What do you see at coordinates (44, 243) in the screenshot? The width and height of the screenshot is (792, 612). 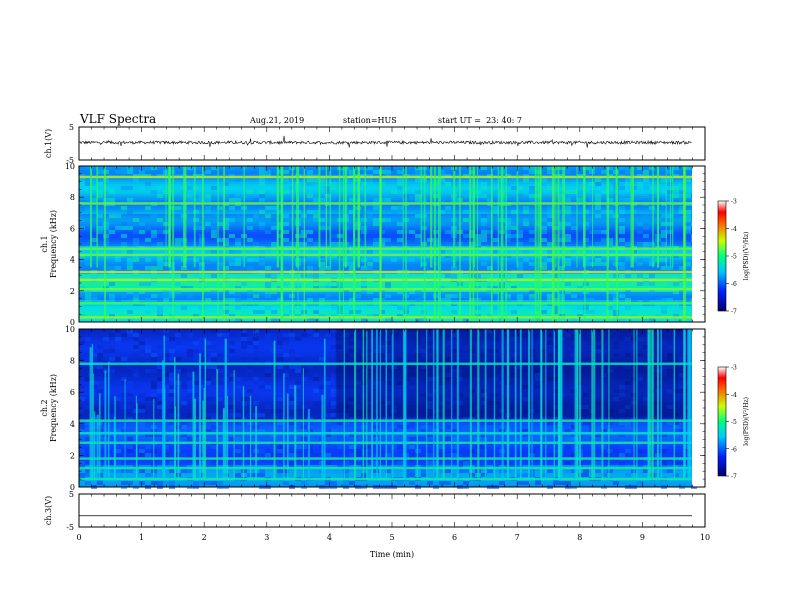 I see `channel-label: ch.1` at bounding box center [44, 243].